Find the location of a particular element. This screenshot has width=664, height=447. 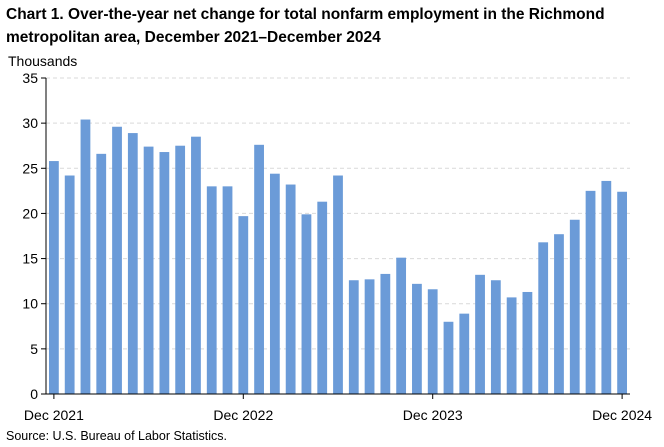

y-tick-label: 25 is located at coordinates (30, 168).